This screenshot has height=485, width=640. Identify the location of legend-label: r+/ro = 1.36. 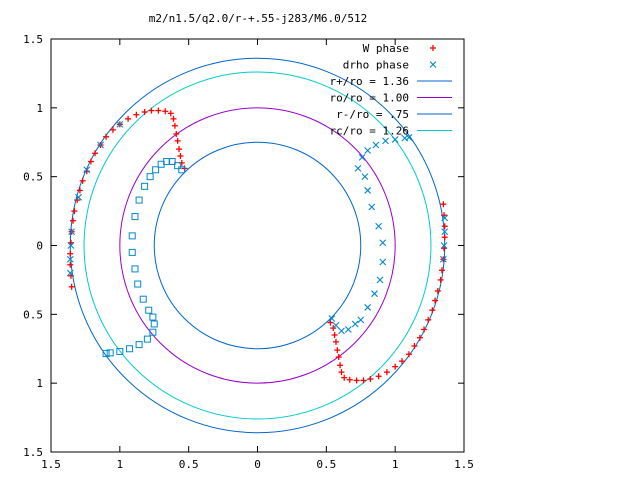
(369, 81).